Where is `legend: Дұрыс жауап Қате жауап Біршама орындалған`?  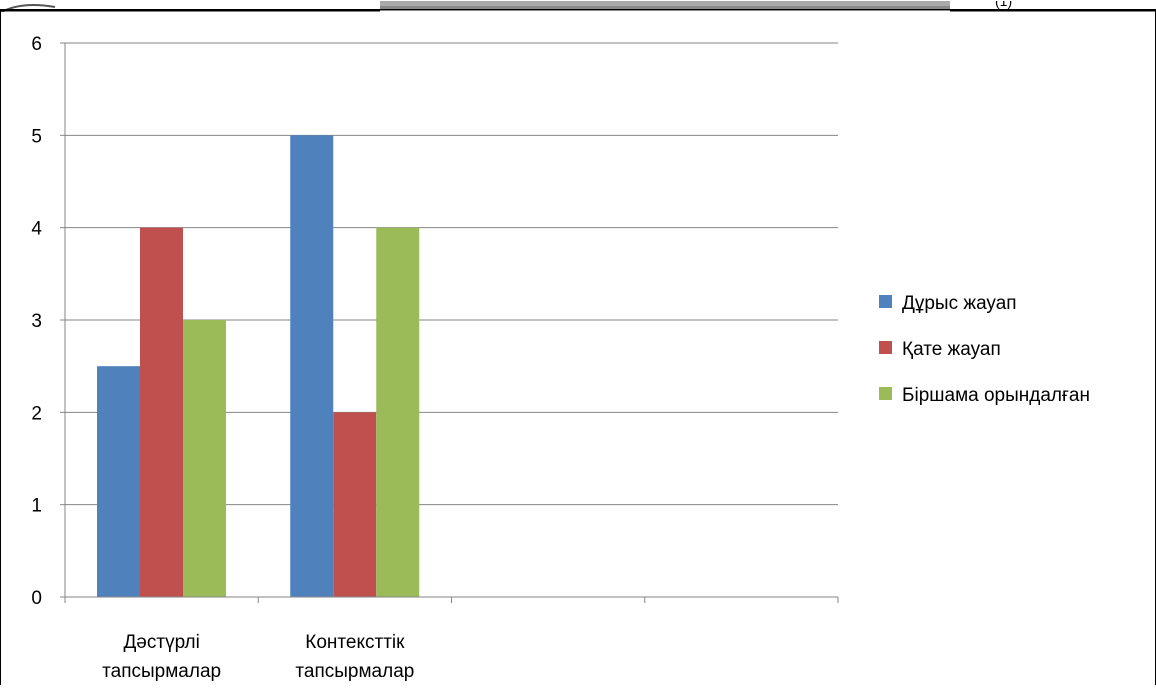 legend: Дұрыс жауап Қате жауап Біршама орындалған is located at coordinates (984, 349).